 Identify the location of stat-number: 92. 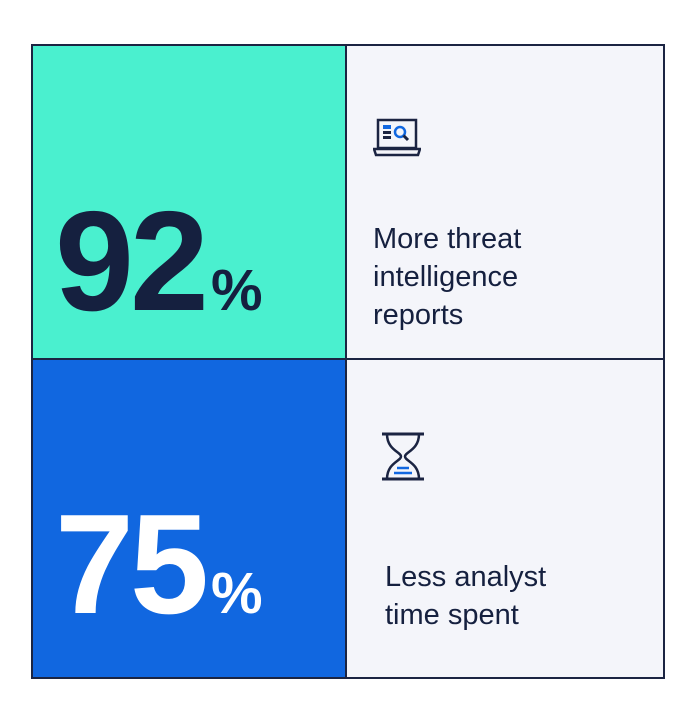
(132, 261).